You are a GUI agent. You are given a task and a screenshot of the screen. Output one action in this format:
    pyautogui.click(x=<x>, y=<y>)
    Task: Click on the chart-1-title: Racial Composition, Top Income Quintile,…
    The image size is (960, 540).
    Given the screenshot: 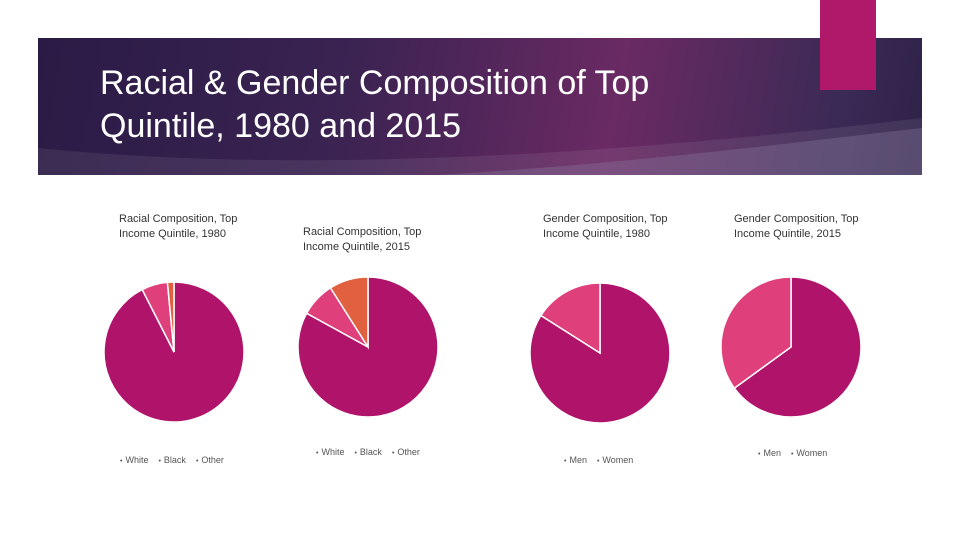 What is the action you would take?
    pyautogui.click(x=178, y=226)
    